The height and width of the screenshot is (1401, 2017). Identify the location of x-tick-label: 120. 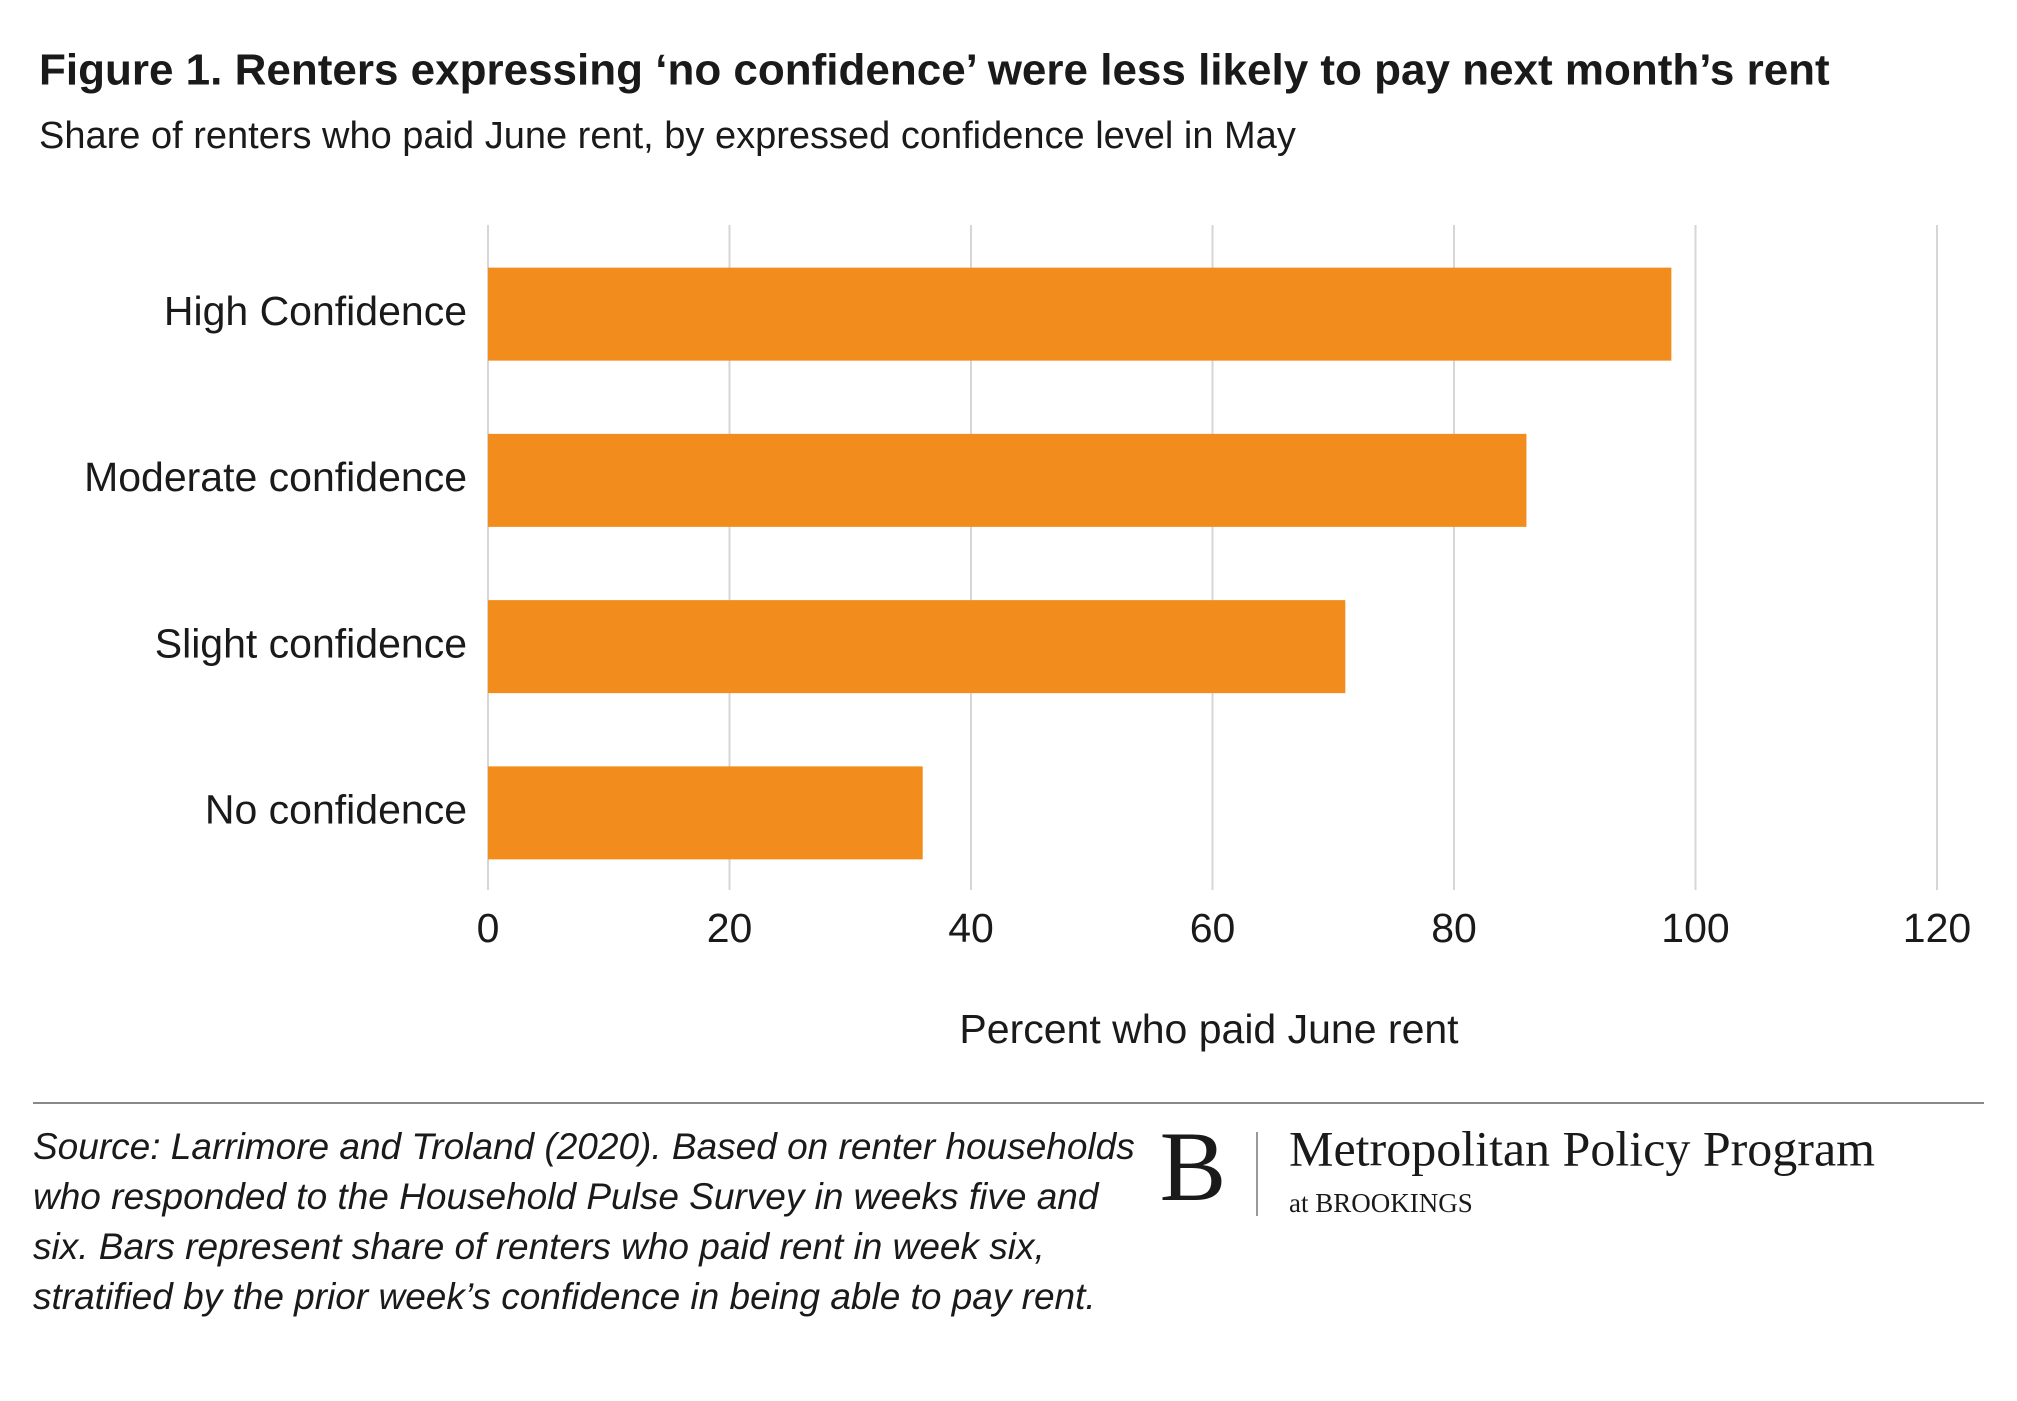
(1937, 928).